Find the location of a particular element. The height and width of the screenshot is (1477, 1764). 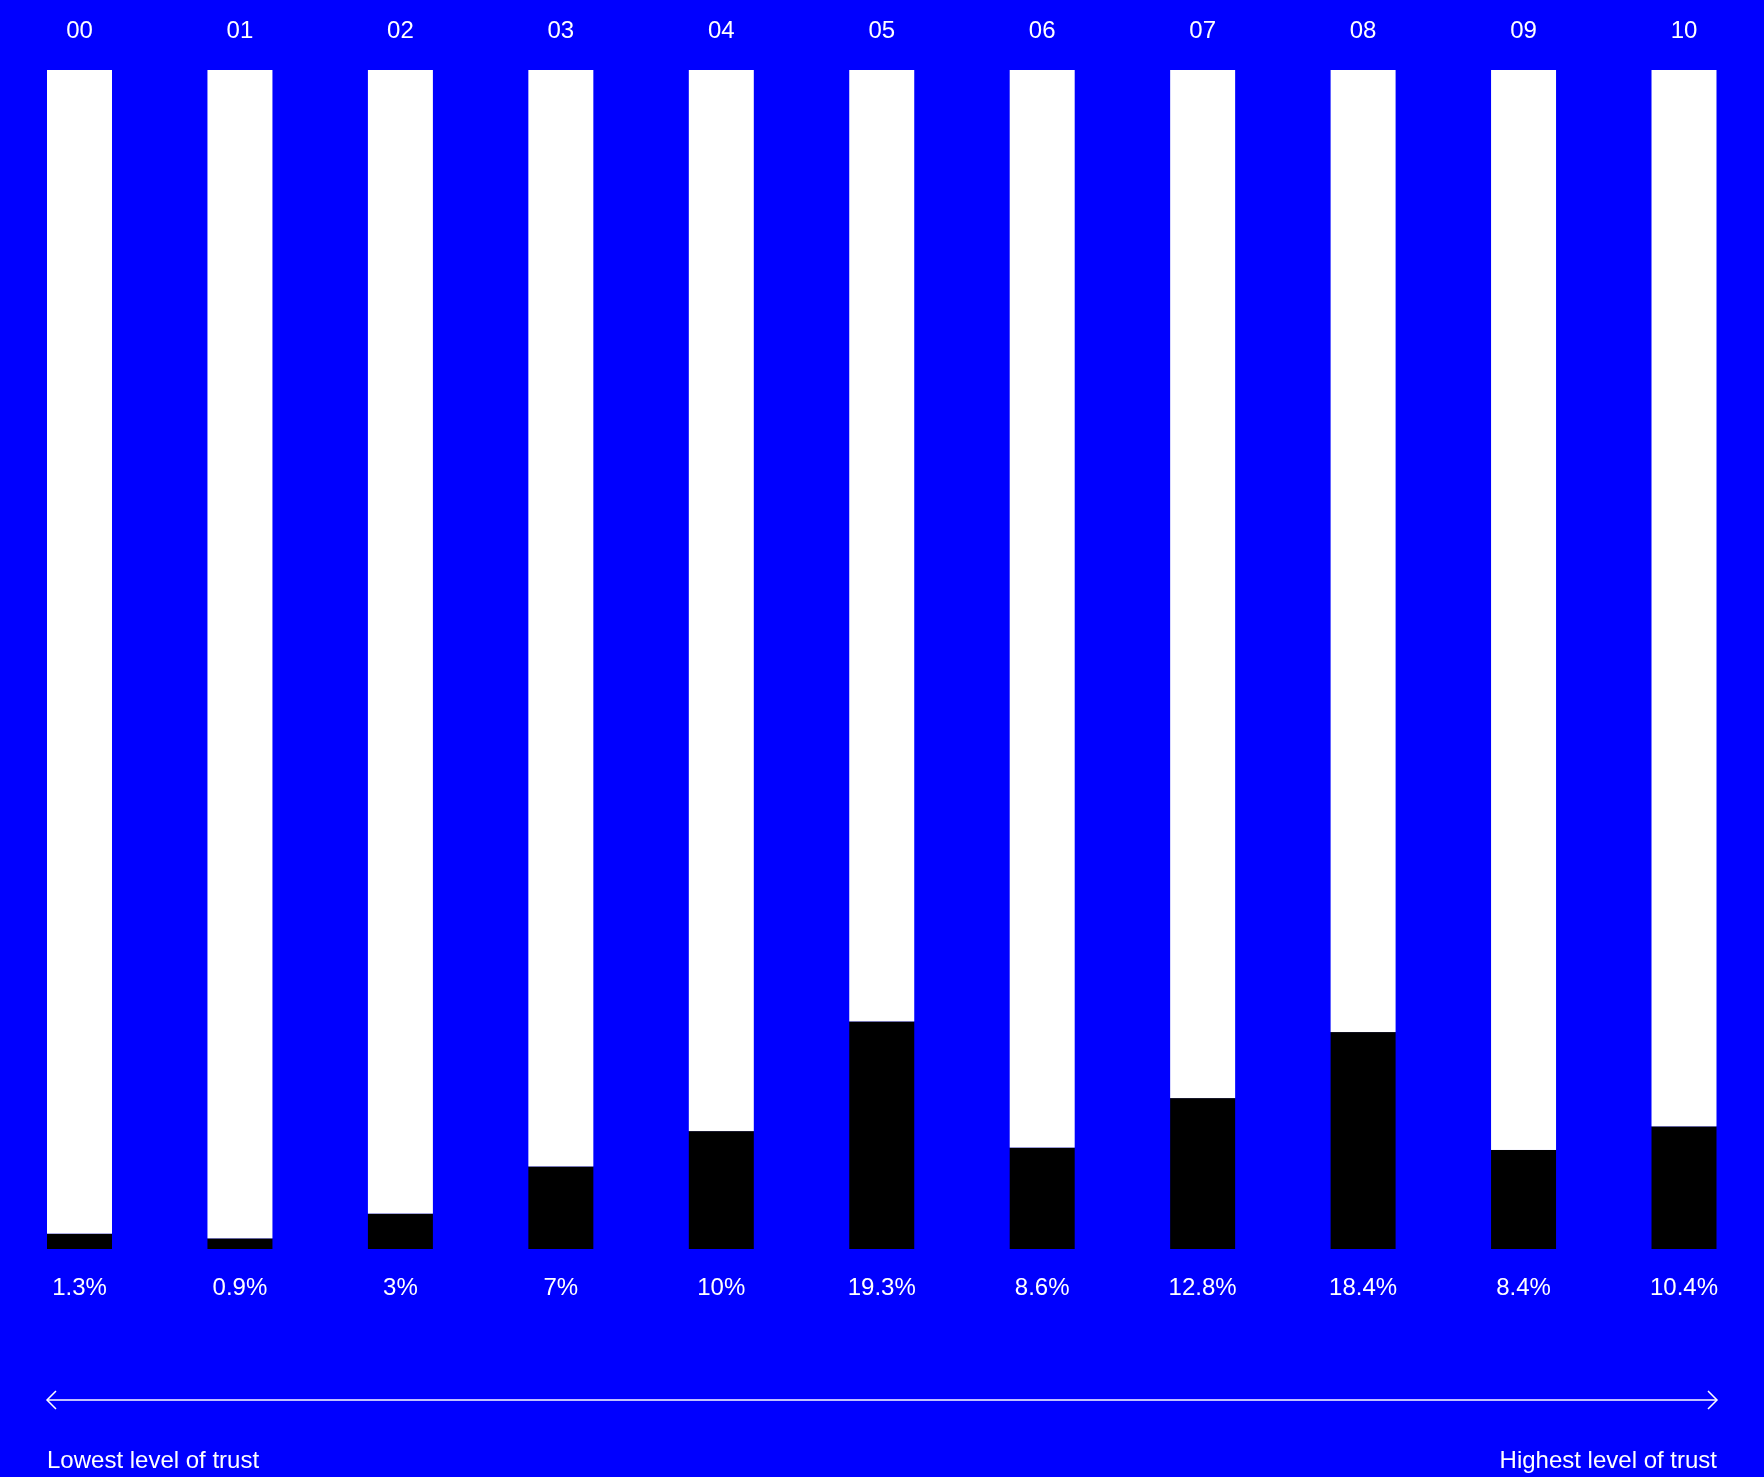

x-tick-label: 07 is located at coordinates (1202, 29).